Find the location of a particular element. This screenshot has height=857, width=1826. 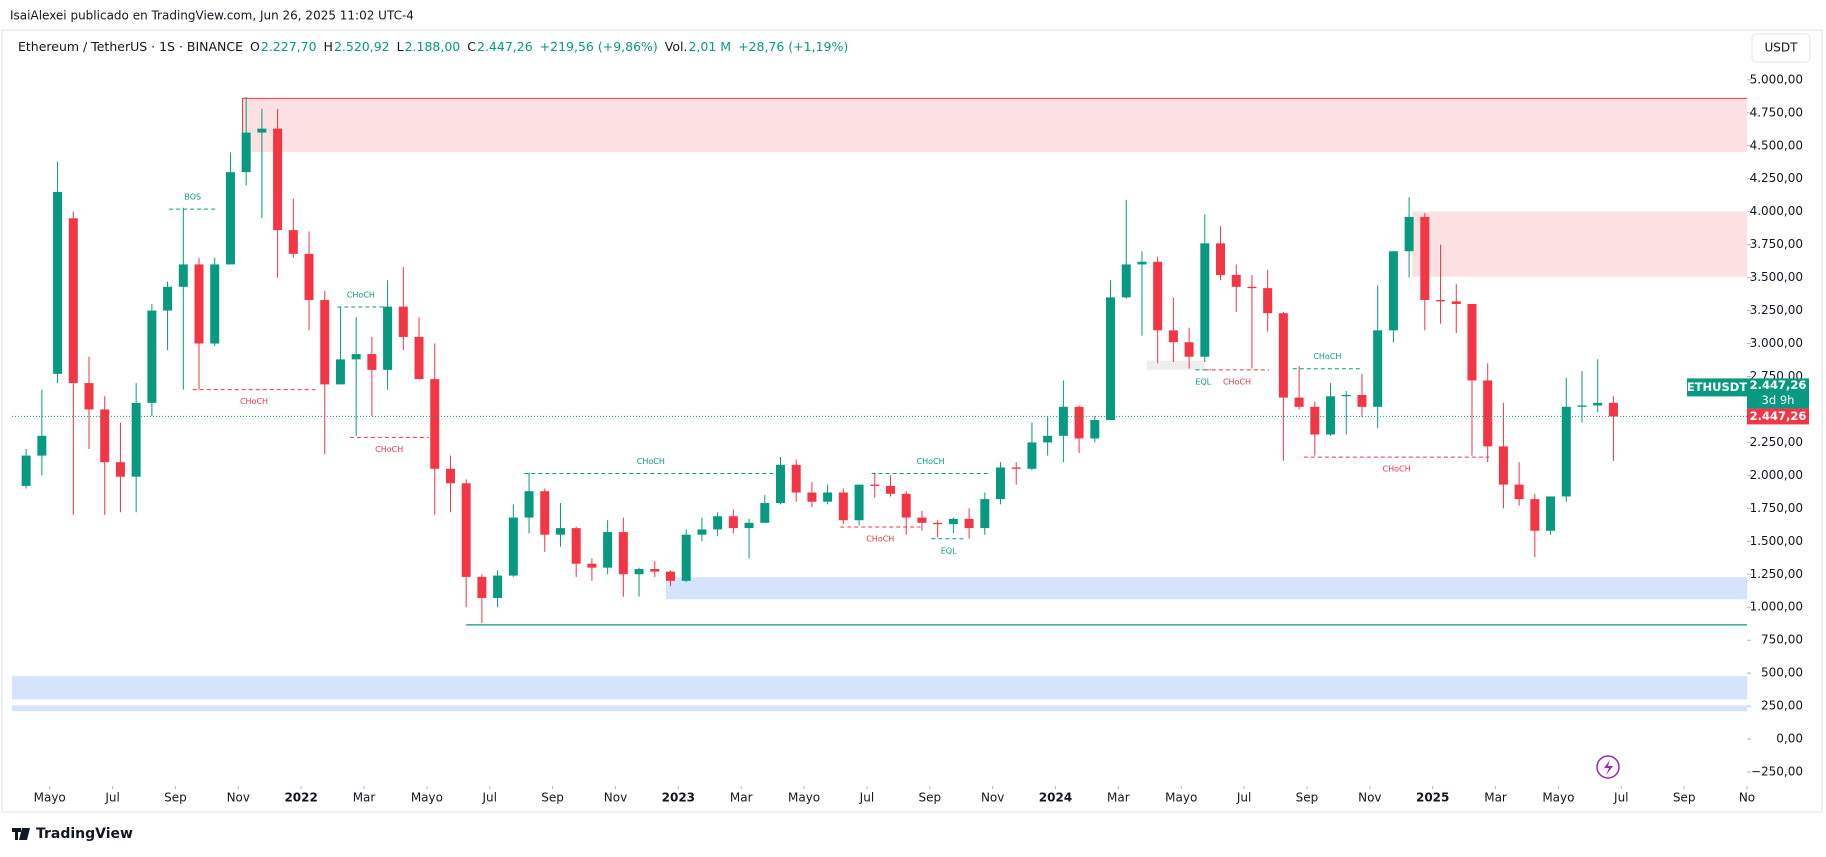

price-tag-label: 2.447,26 is located at coordinates (1778, 385).